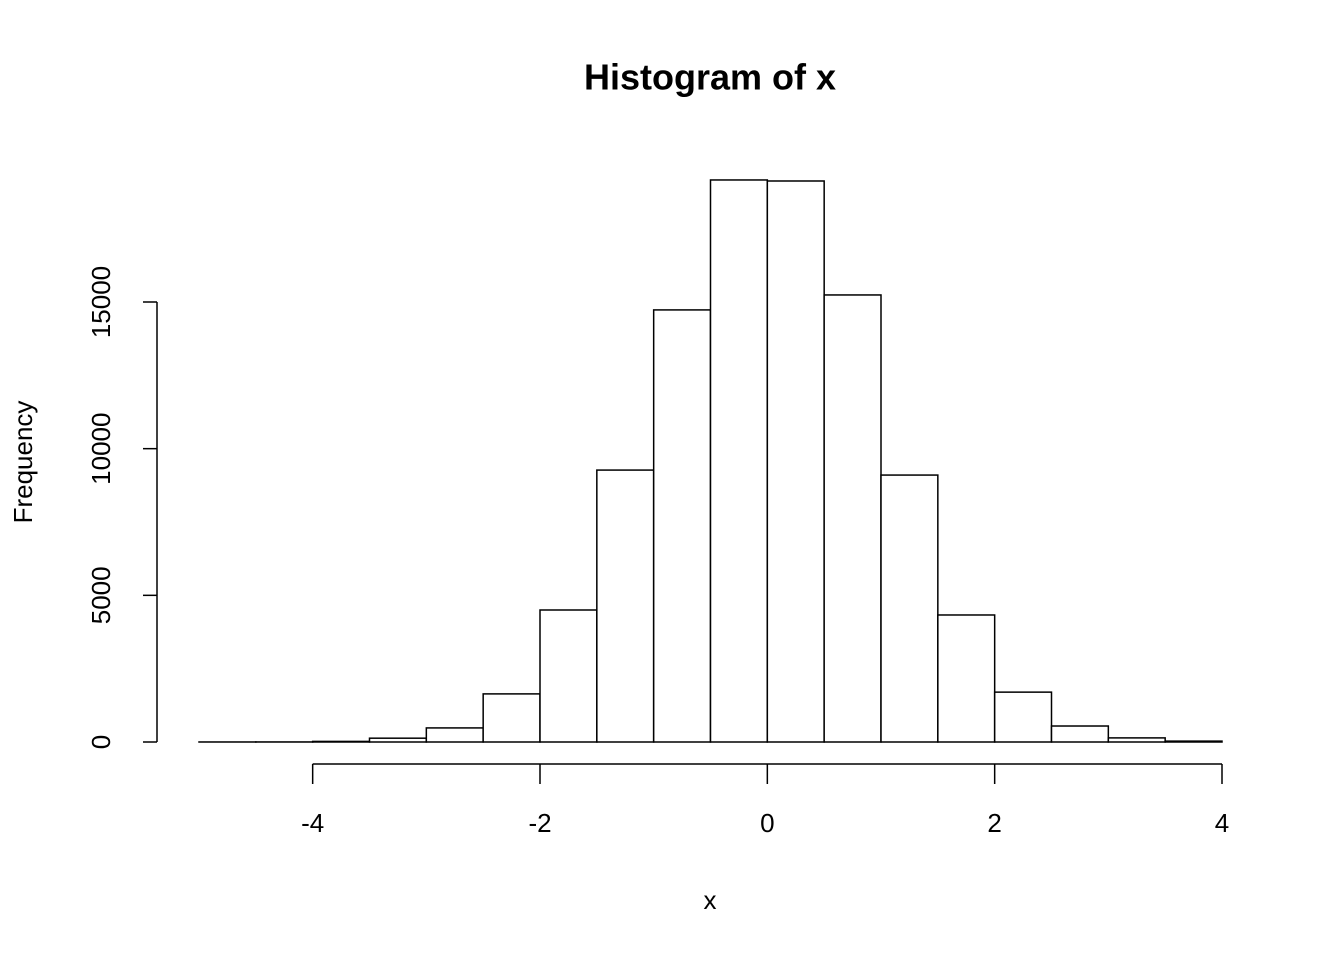  What do you see at coordinates (101, 302) in the screenshot?
I see `y-tick-label: 15000` at bounding box center [101, 302].